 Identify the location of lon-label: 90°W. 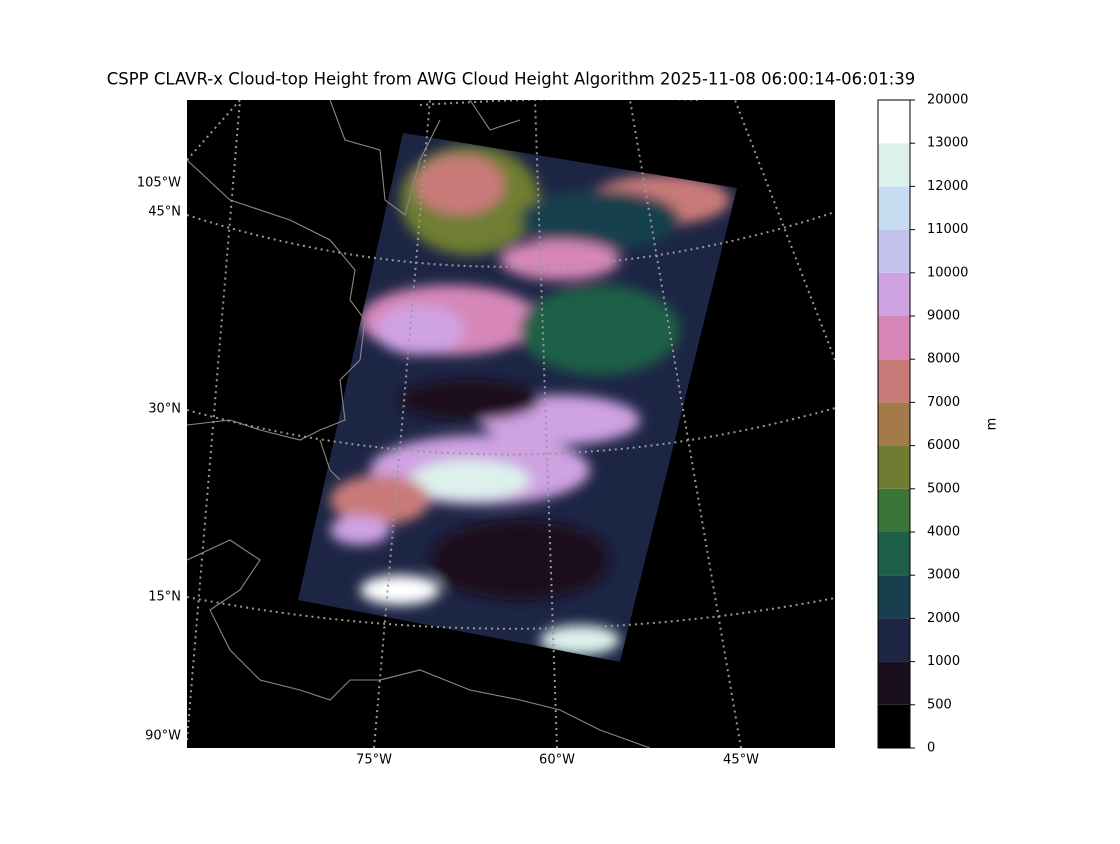
(163, 736).